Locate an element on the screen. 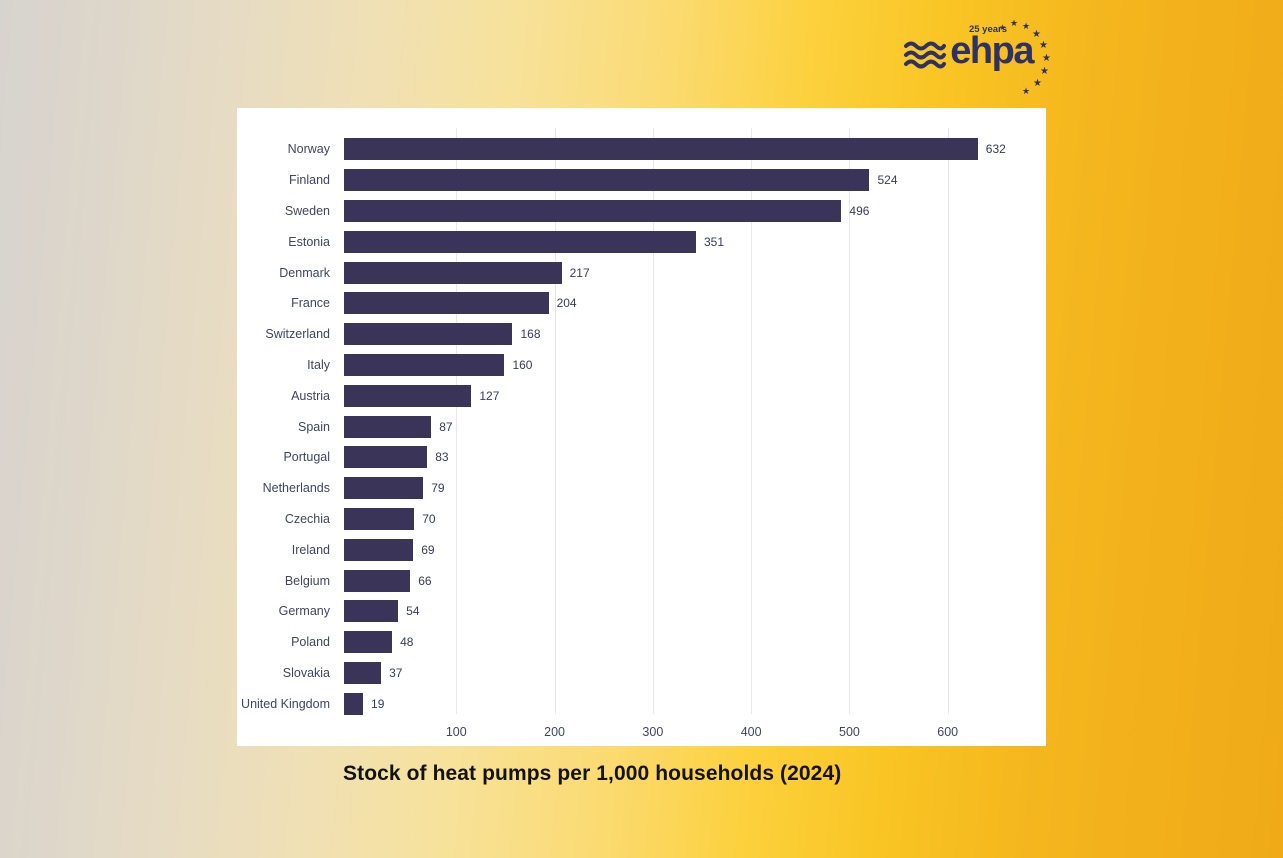 The height and width of the screenshot is (858, 1283). bar-row: Slovakia 37 is located at coordinates (641, 673).